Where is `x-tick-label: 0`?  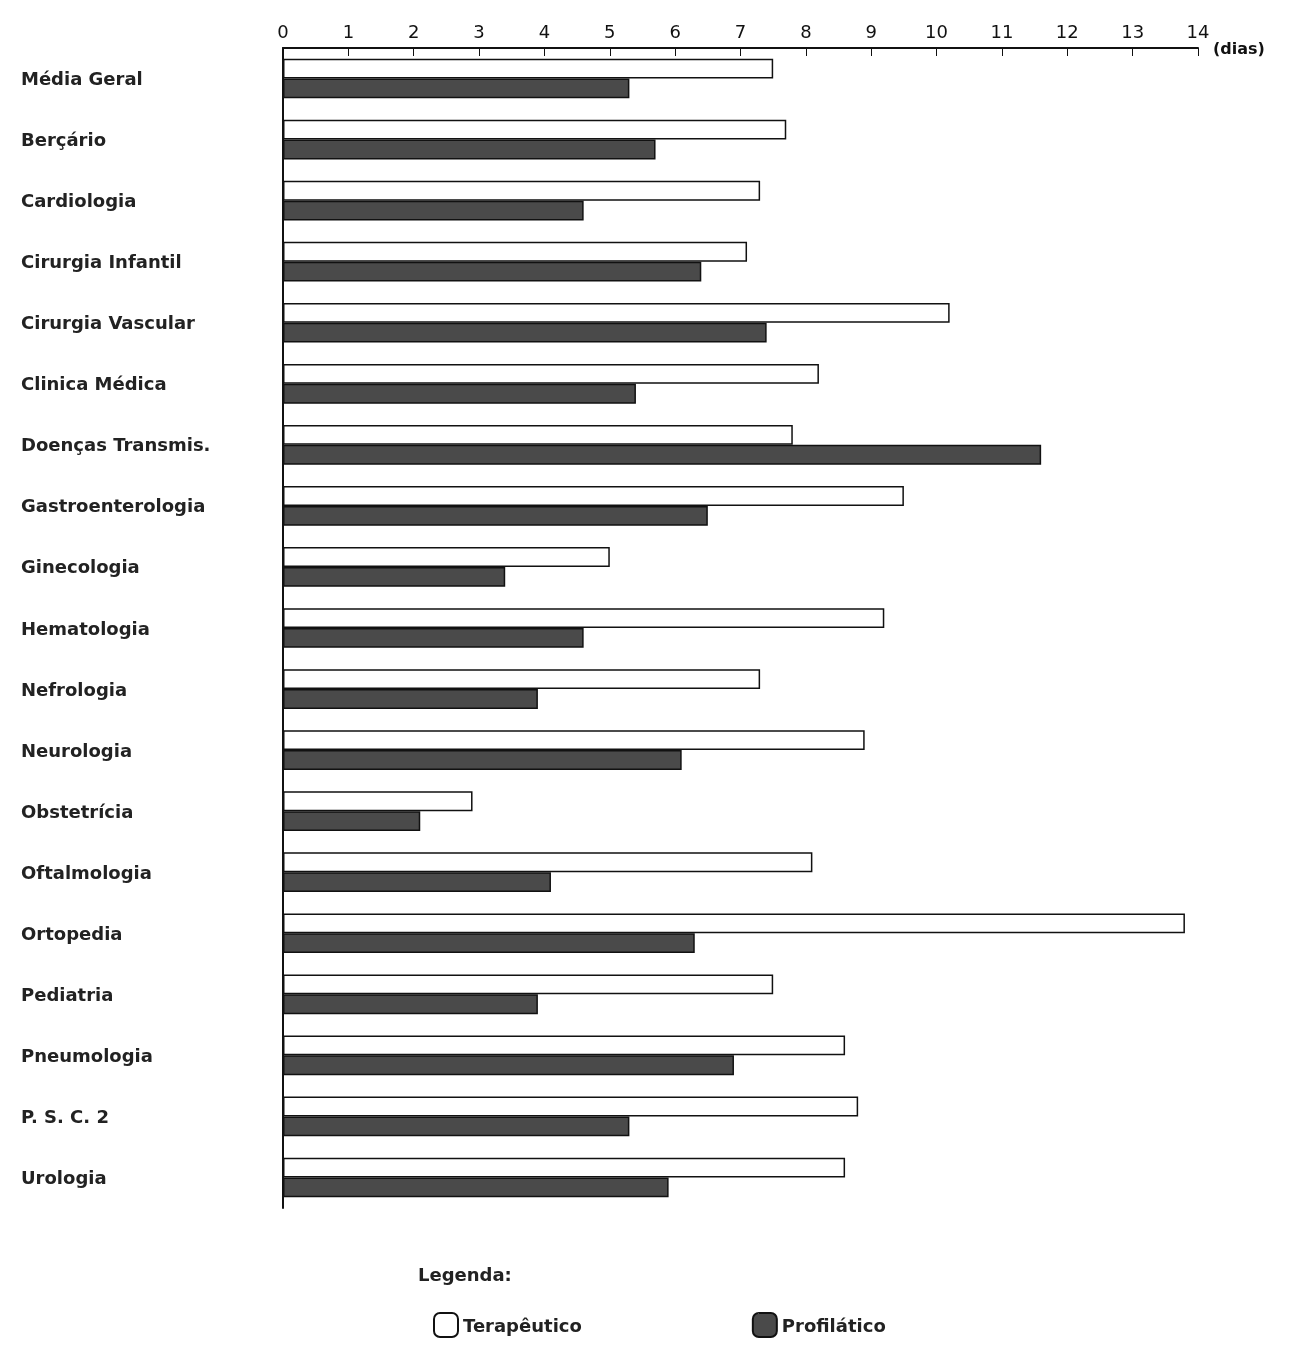
x-tick-label: 0 is located at coordinates (283, 31).